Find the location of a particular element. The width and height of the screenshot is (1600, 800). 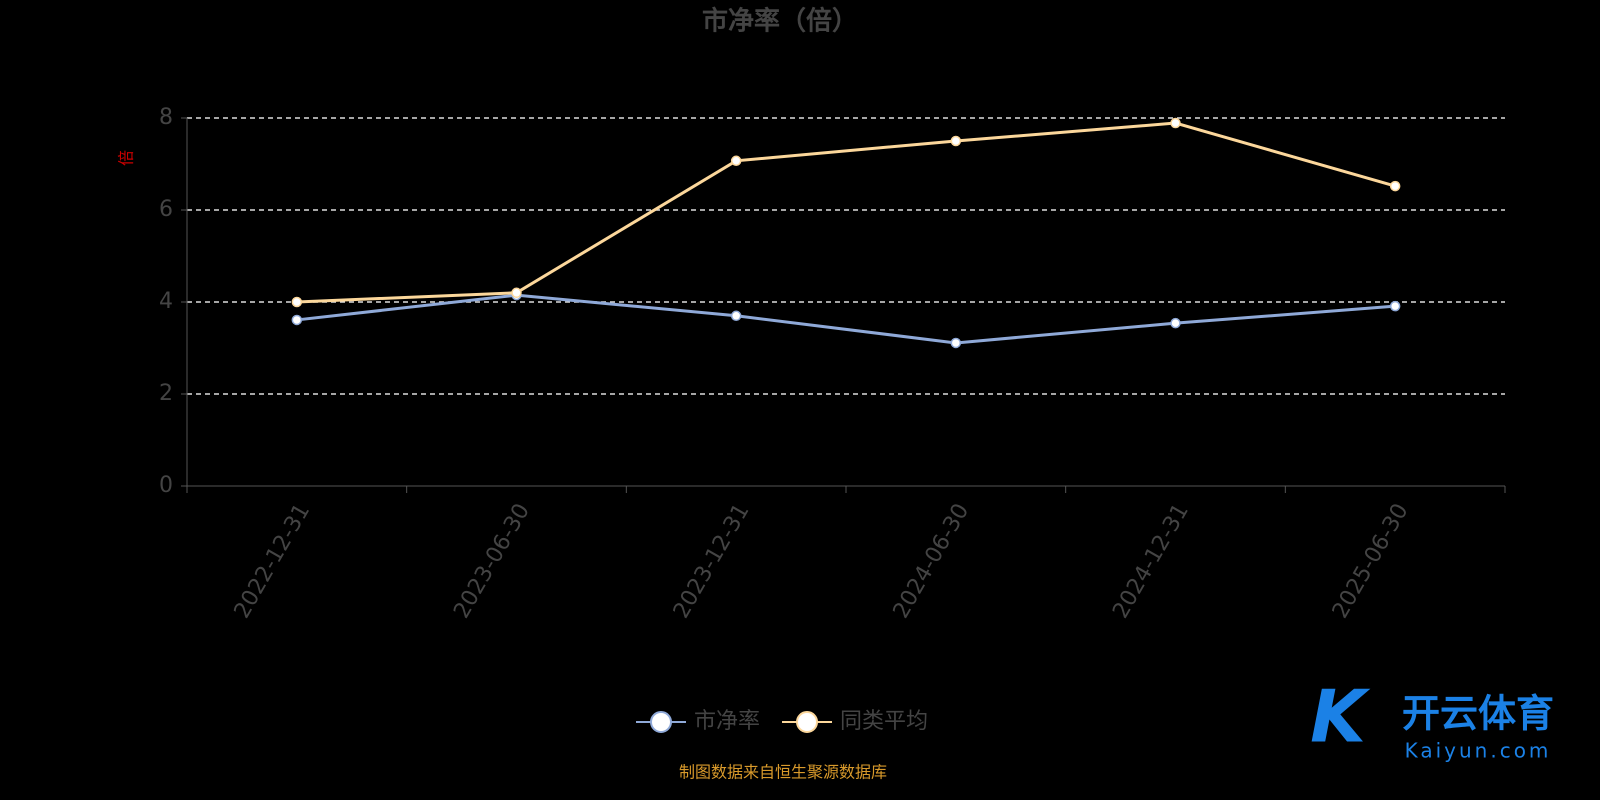

x-tick-label: 2023-12-31 is located at coordinates (712, 561).